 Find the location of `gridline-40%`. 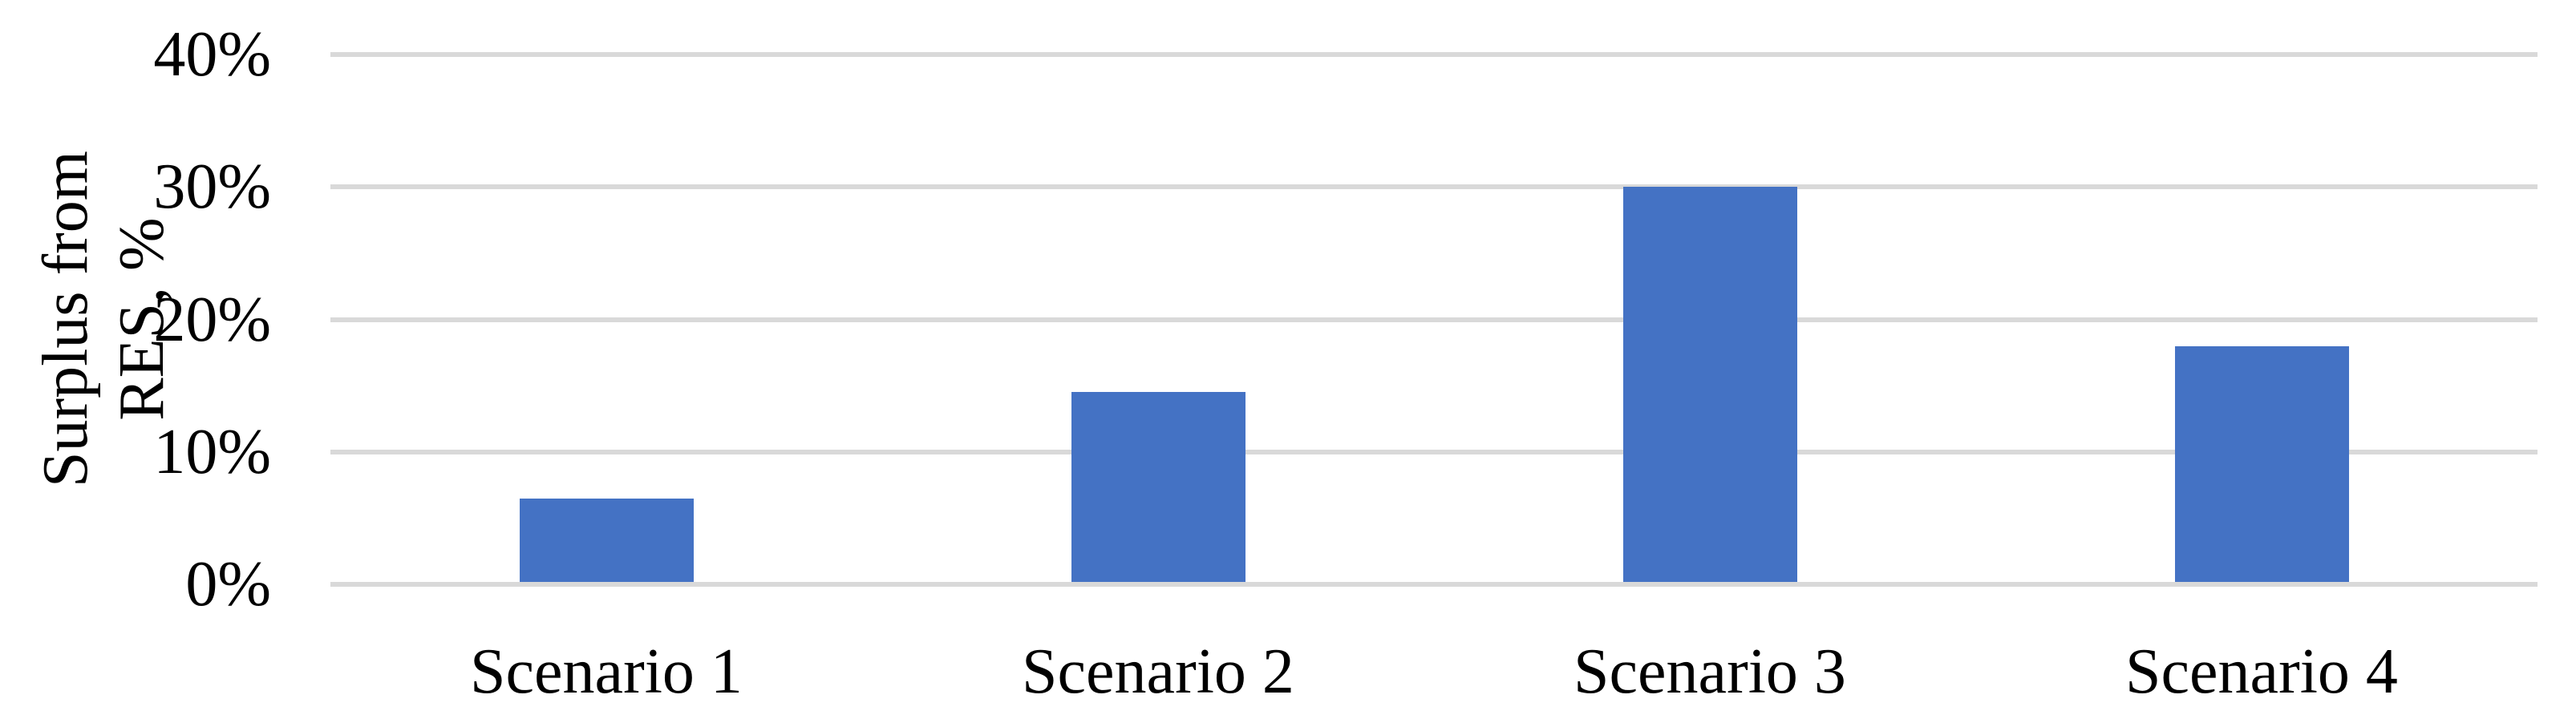

gridline-40% is located at coordinates (1434, 54).